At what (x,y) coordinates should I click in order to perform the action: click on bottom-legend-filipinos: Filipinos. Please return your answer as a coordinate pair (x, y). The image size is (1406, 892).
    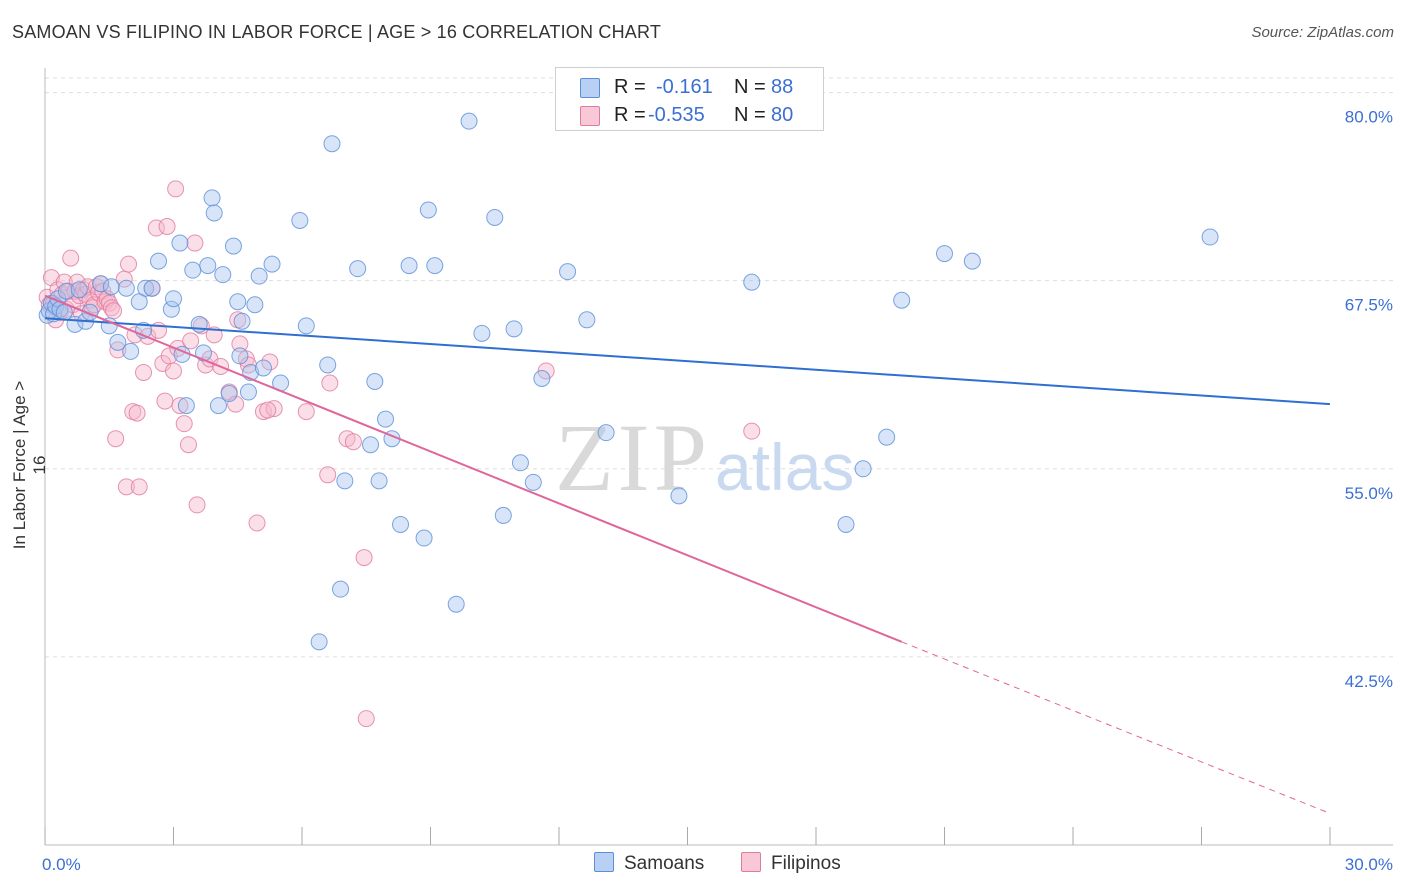
    Looking at the image, I should click on (791, 863).